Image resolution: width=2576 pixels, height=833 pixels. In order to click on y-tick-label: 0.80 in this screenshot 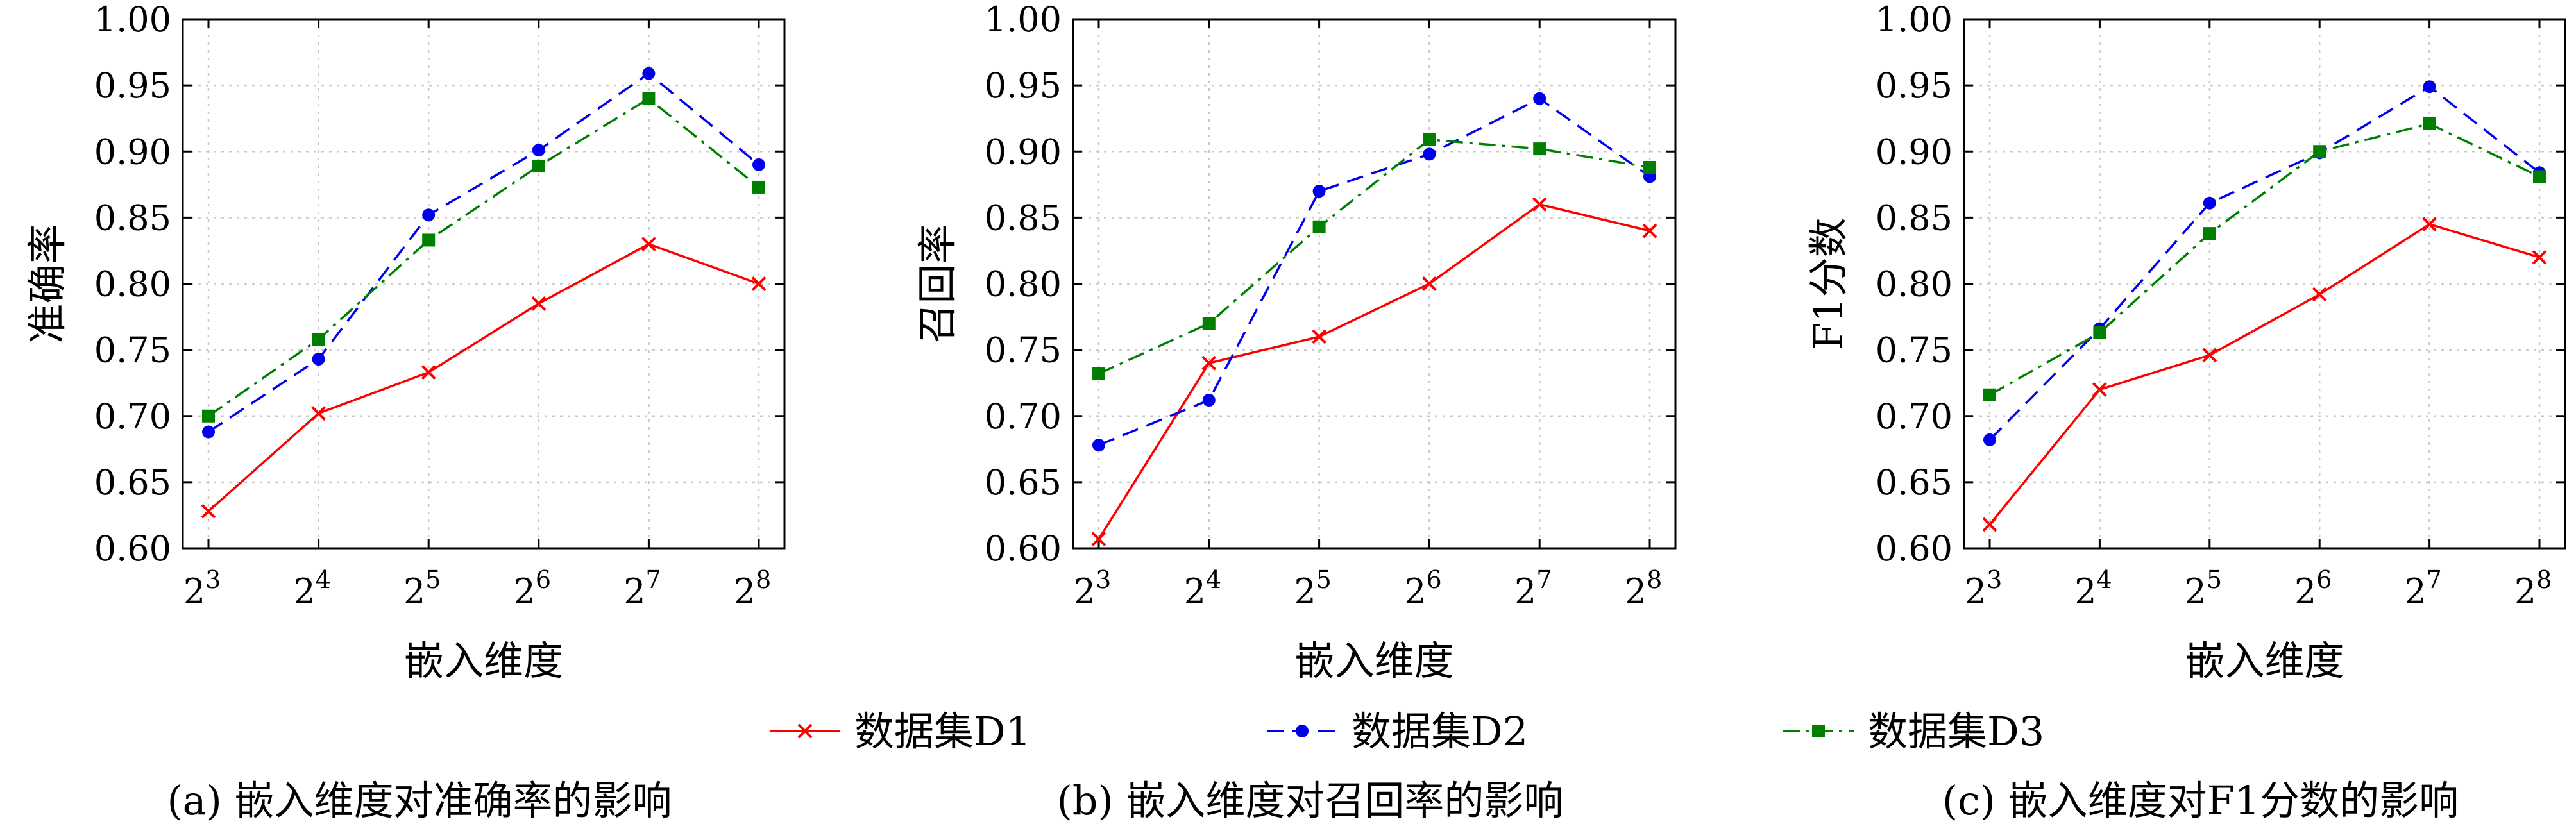, I will do `click(1914, 284)`.